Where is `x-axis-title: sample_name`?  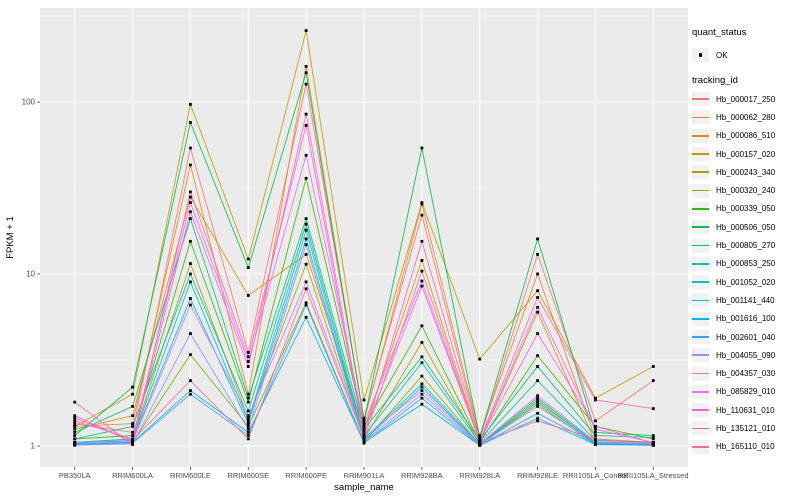
x-axis-title: sample_name is located at coordinates (364, 487).